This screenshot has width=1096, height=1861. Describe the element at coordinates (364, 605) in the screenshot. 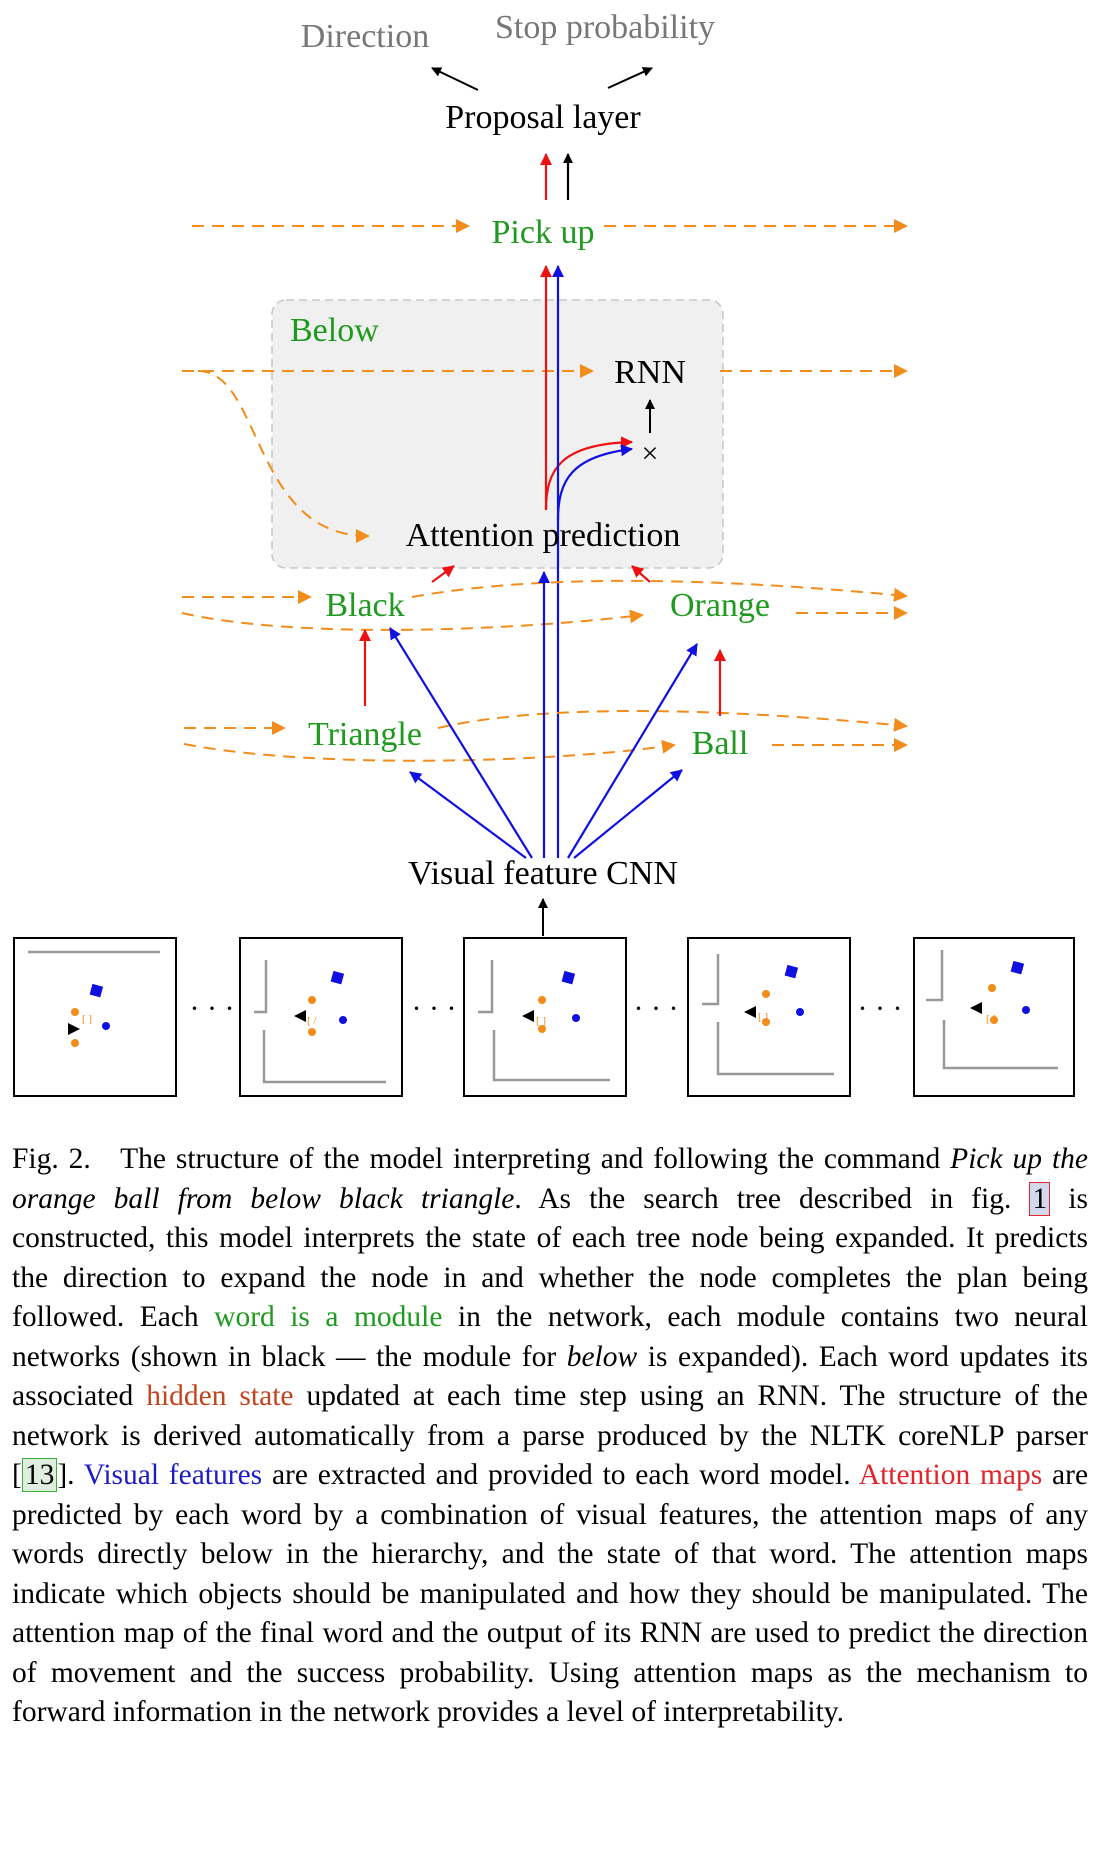

I see `black-module-label: Black` at that location.